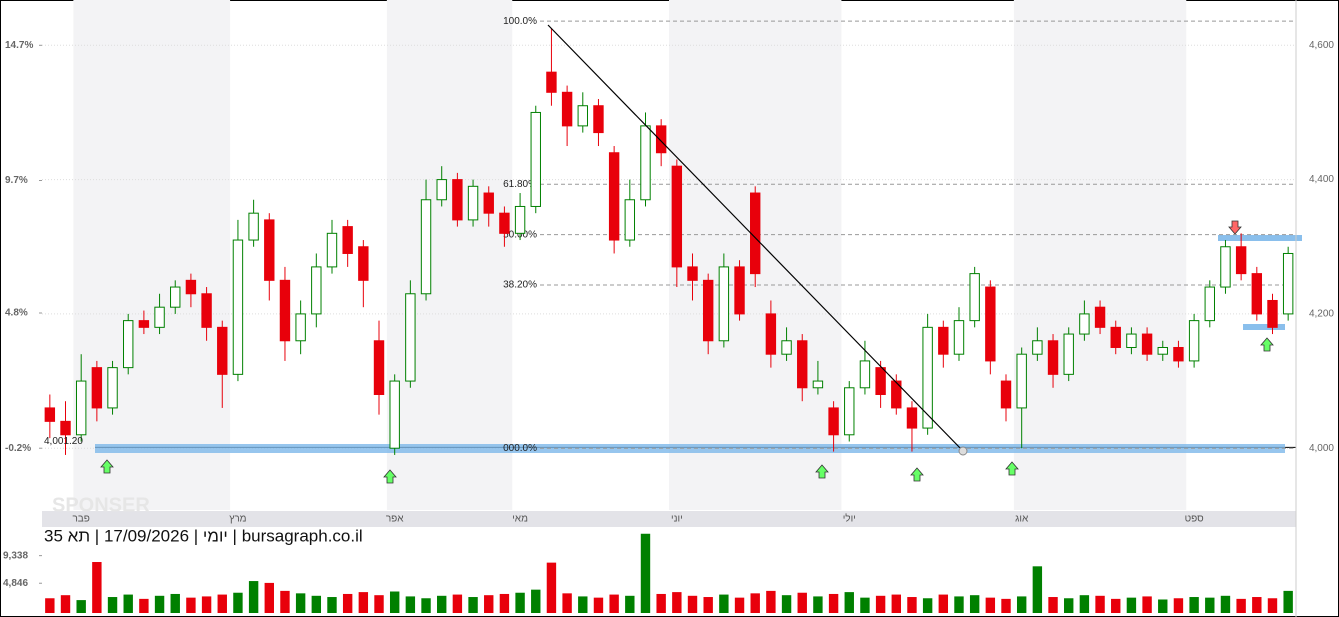 Image resolution: width=1339 pixels, height=617 pixels. What do you see at coordinates (80, 519) in the screenshot?
I see `x-tick-label: פבר` at bounding box center [80, 519].